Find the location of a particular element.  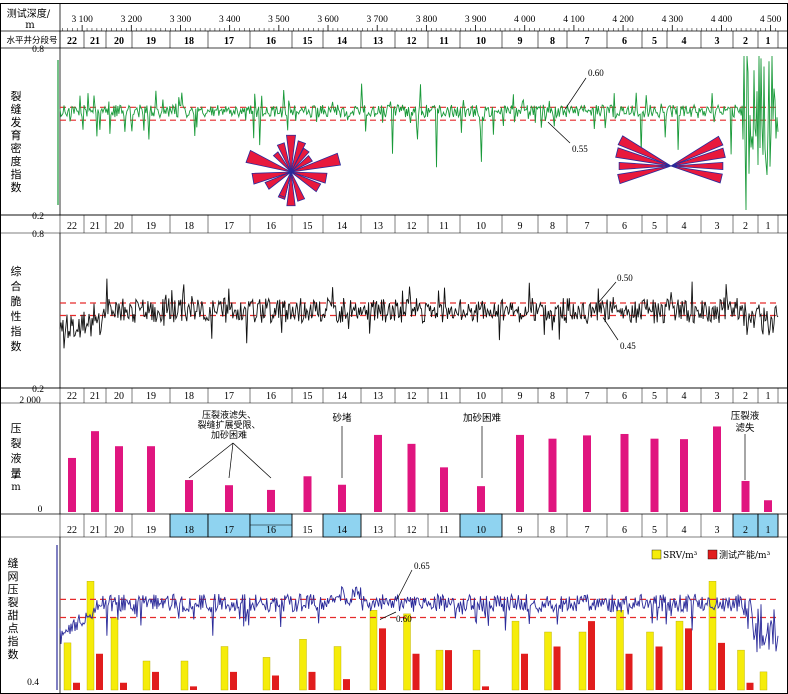

panel3-segment-row-label: 18 is located at coordinates (189, 396).